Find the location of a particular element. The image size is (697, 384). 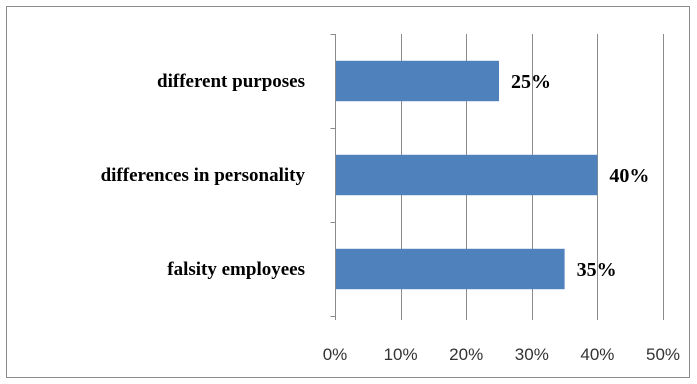

data-label: 25% is located at coordinates (531, 82).